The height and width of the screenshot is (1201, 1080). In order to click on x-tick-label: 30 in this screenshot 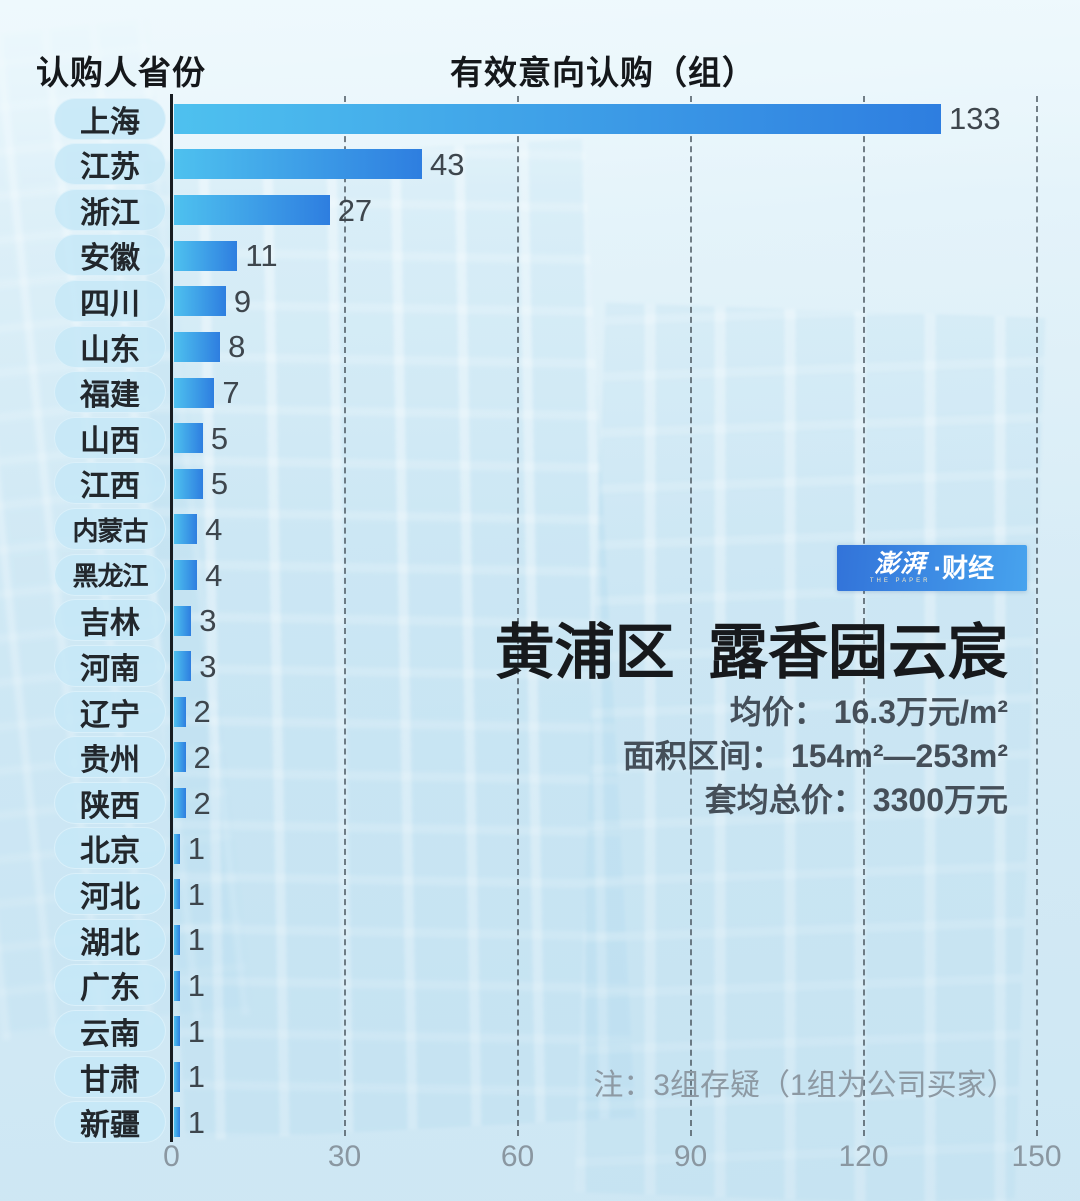, I will do `click(344, 1156)`.